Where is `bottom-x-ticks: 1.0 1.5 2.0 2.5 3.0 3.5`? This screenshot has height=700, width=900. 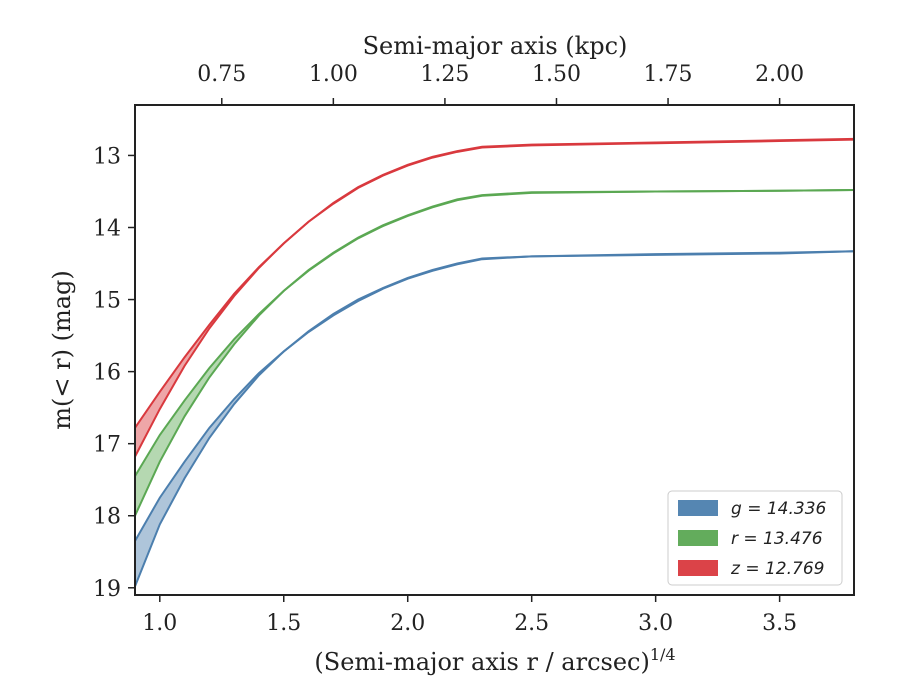 bottom-x-ticks: 1.0 1.5 2.0 2.5 3.0 3.5 is located at coordinates (469, 615).